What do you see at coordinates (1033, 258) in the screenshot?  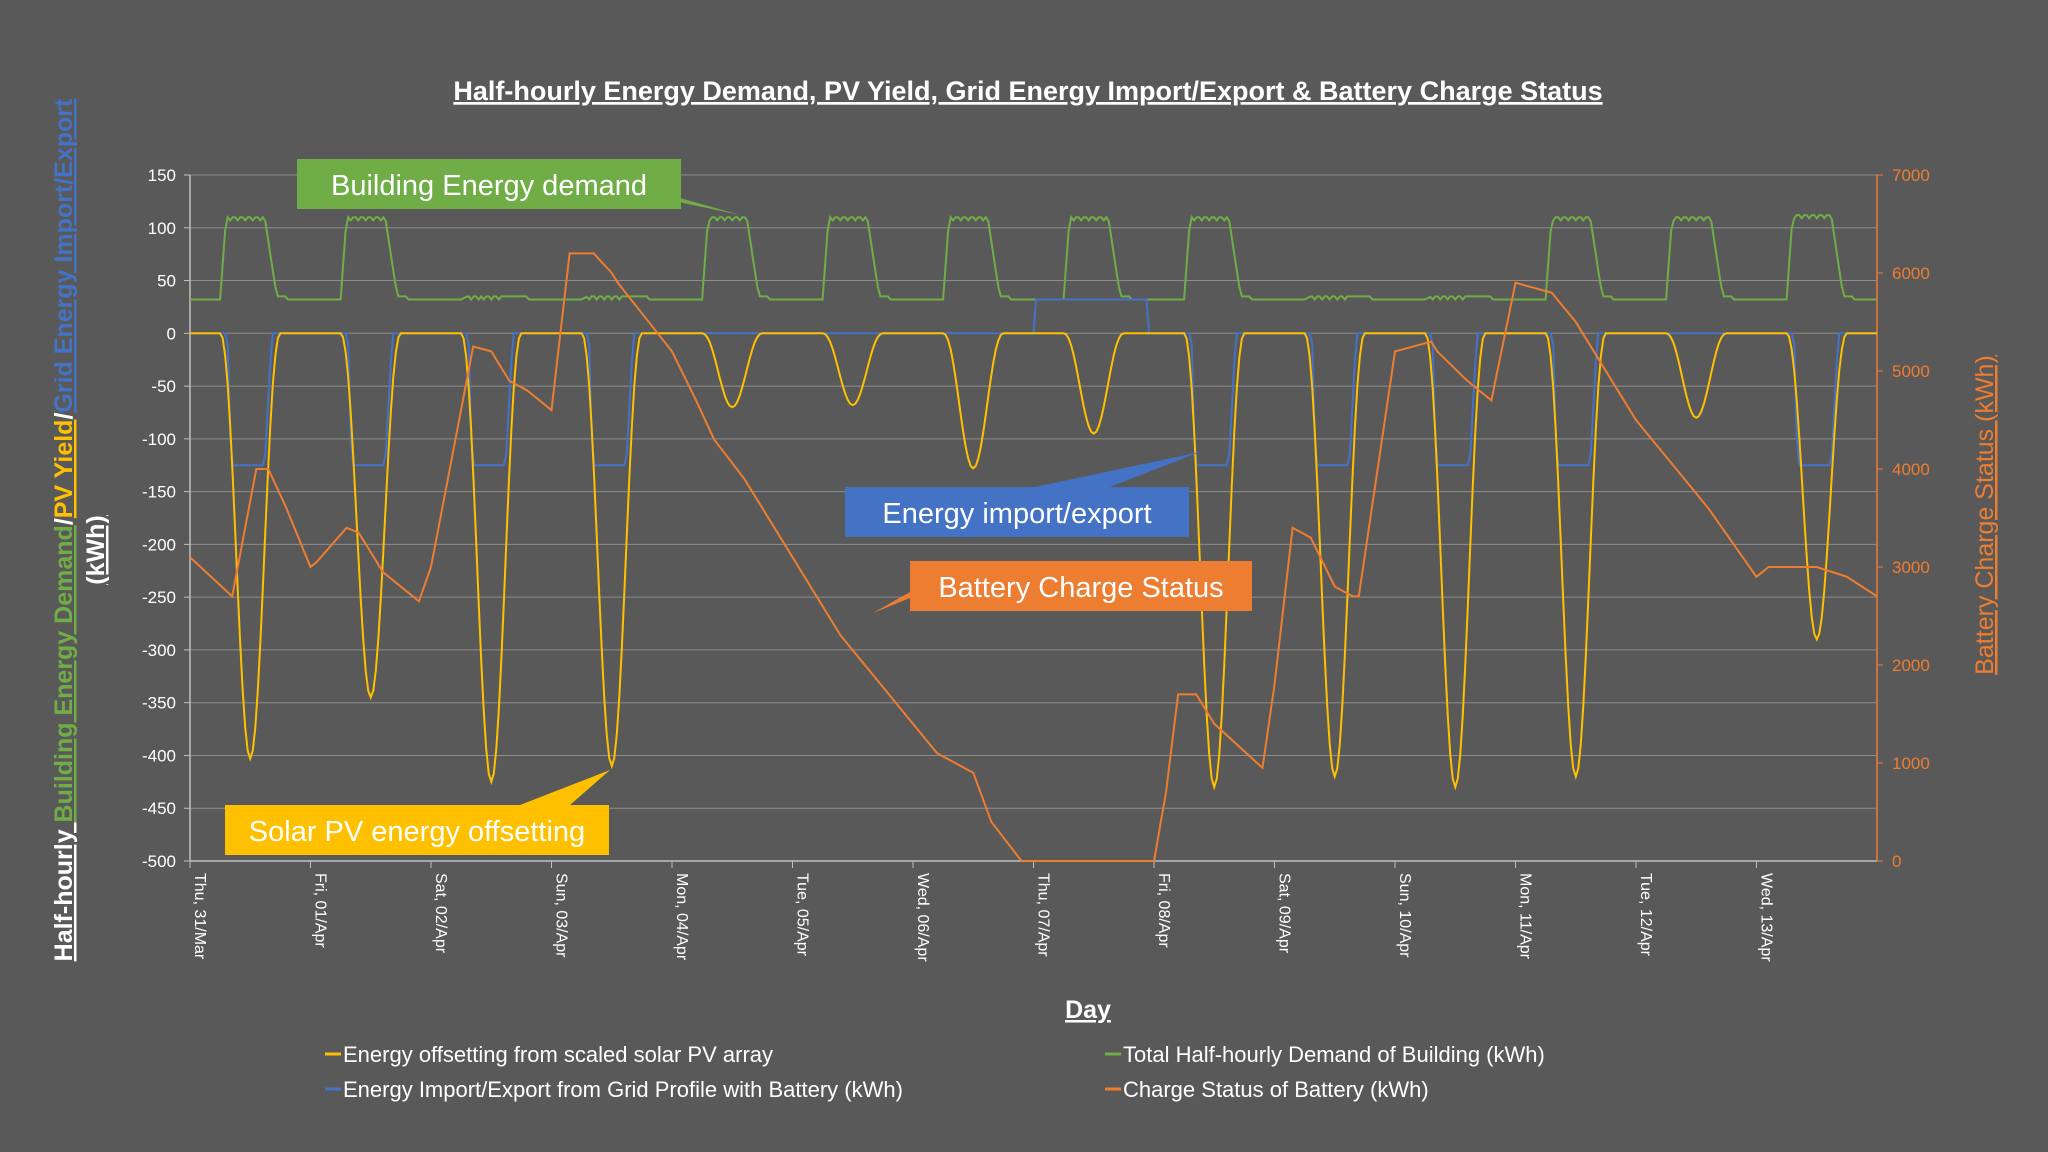 I see `series-line-demand` at bounding box center [1033, 258].